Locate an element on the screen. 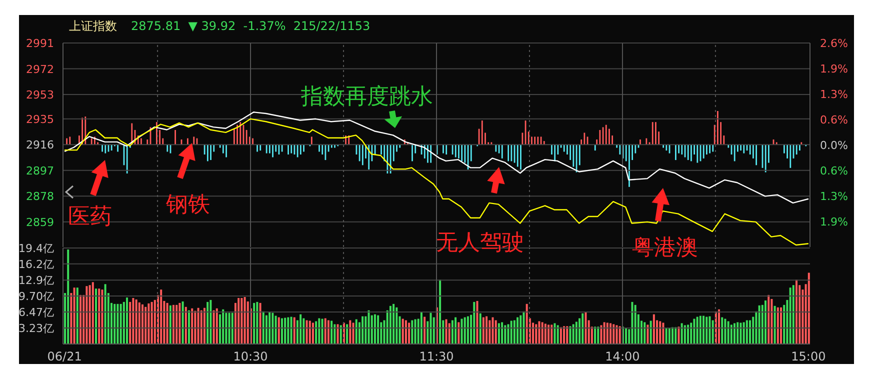 The image size is (870, 385). y-tick-label: 2878 is located at coordinates (40, 197).